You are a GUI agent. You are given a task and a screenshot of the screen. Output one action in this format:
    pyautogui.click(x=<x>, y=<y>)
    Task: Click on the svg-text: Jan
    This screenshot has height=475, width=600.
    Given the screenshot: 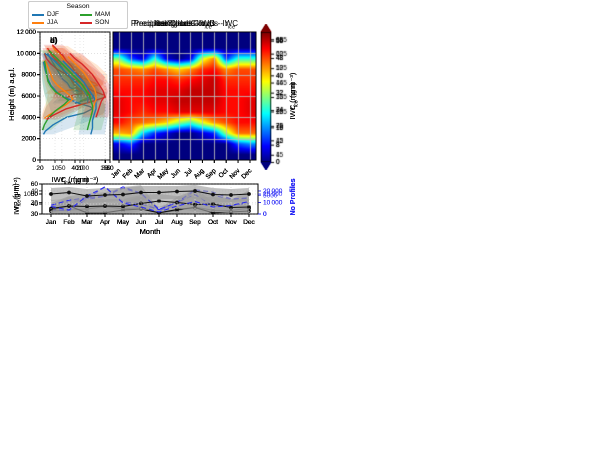 What is the action you would take?
    pyautogui.click(x=51, y=222)
    